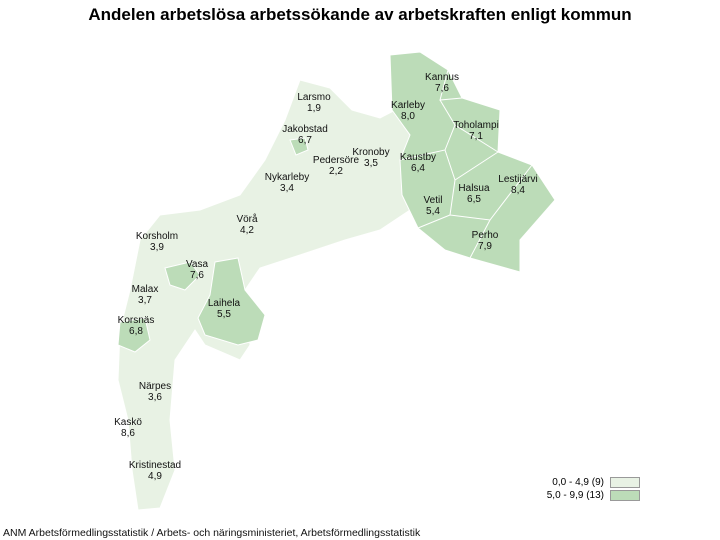 The height and width of the screenshot is (540, 720). What do you see at coordinates (336, 171) in the screenshot?
I see `municipality-value-pedersore: 2,2` at bounding box center [336, 171].